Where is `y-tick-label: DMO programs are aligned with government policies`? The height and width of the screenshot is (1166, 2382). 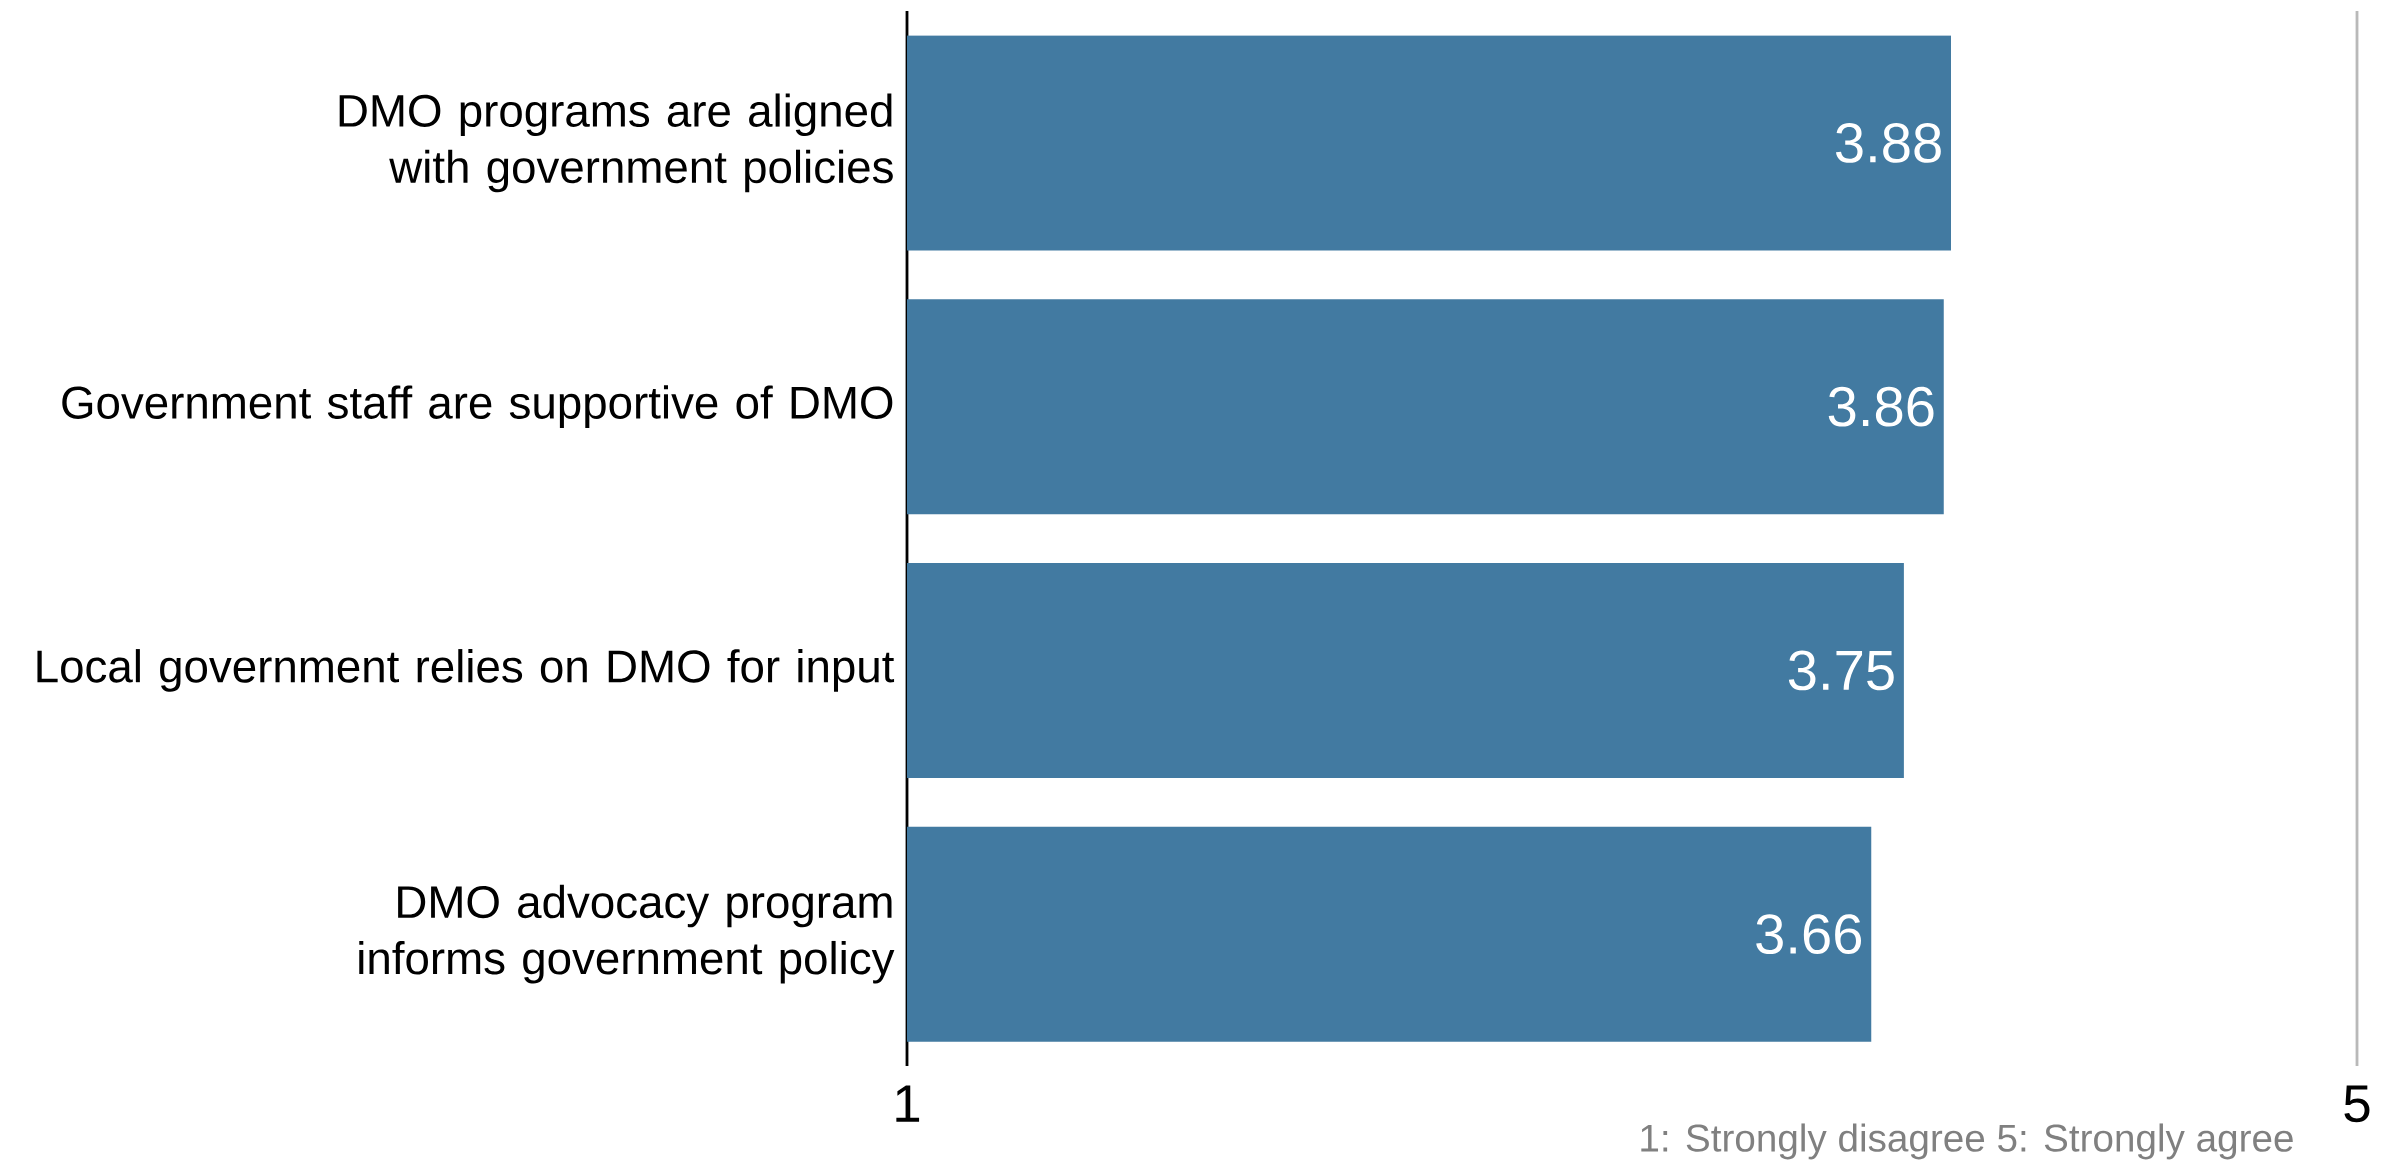
y-tick-label: DMO programs are aligned with government policies is located at coordinates (616, 143).